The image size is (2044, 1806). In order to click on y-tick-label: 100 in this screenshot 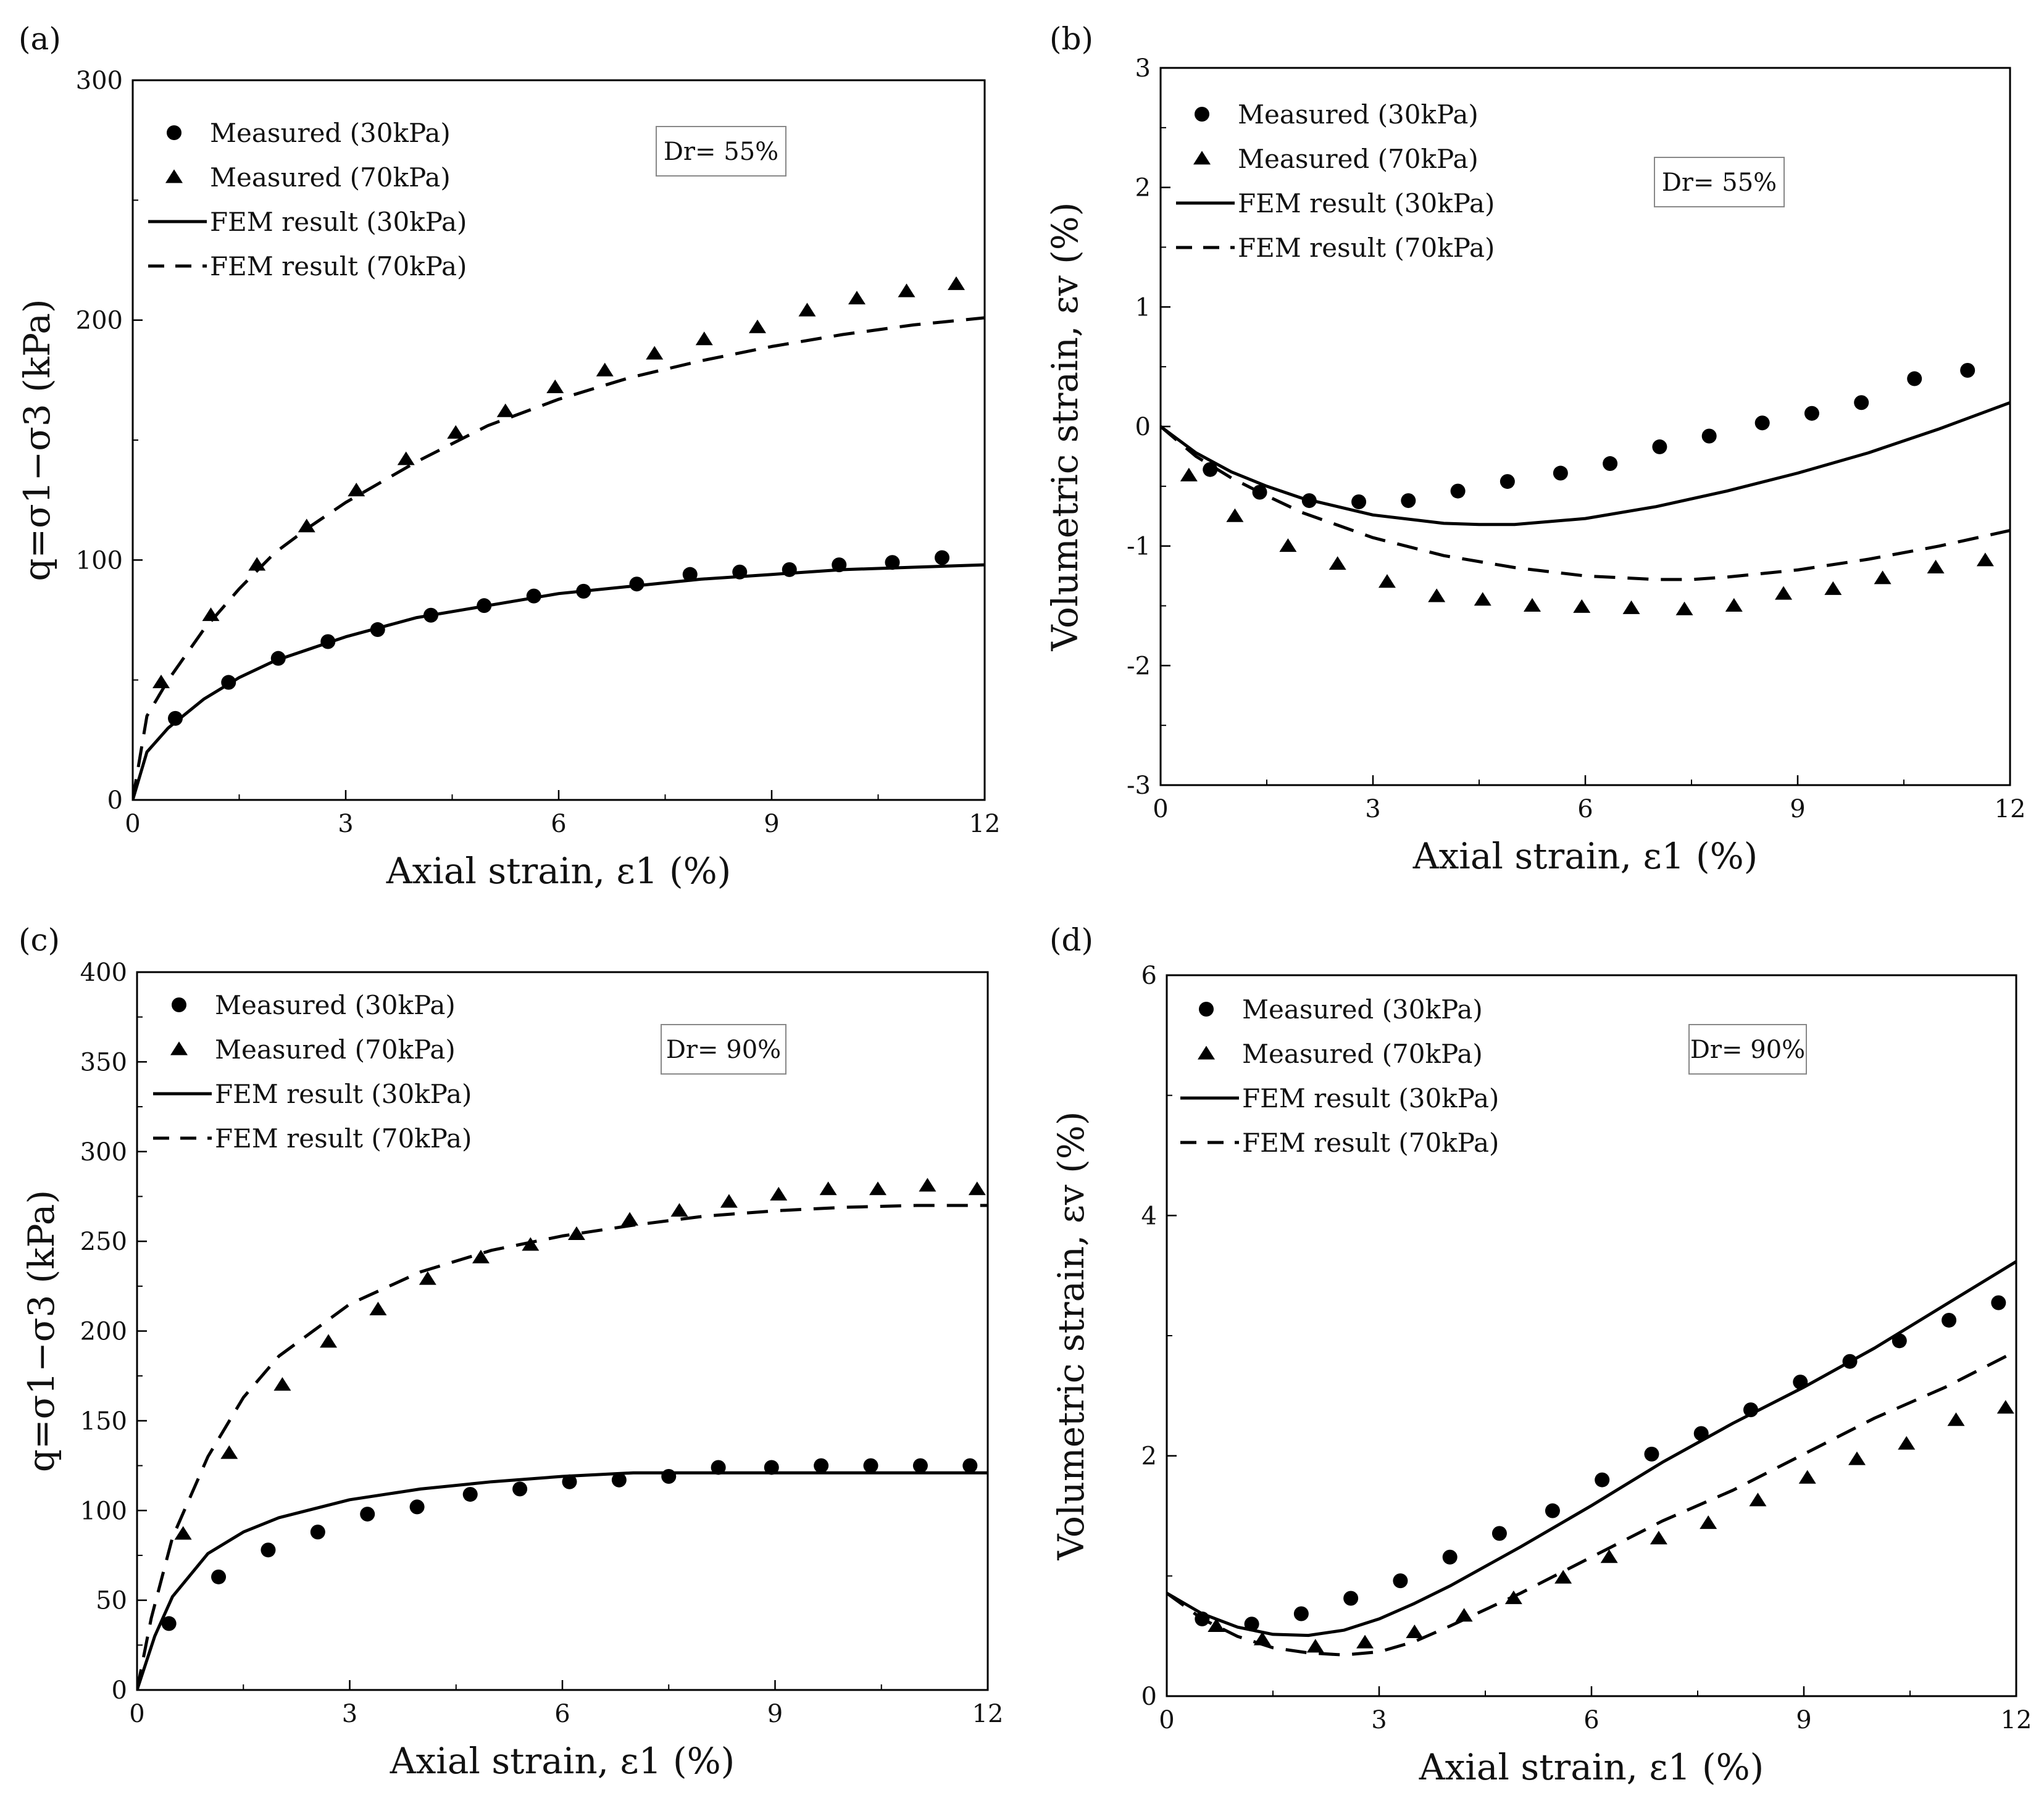, I will do `click(103, 1511)`.